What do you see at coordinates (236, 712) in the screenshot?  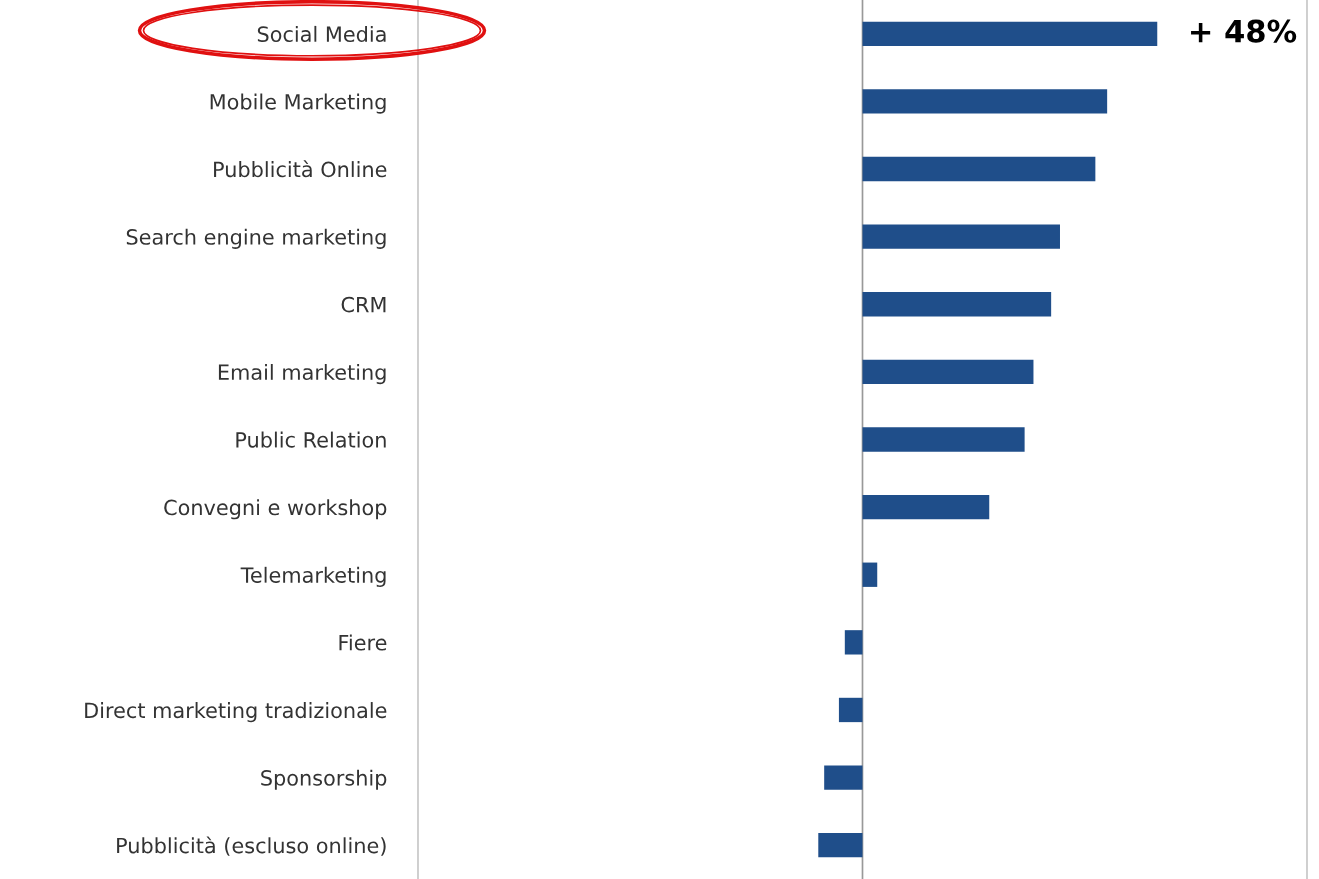 I see `y-tick-label: Direct marketing tradizionale` at bounding box center [236, 712].